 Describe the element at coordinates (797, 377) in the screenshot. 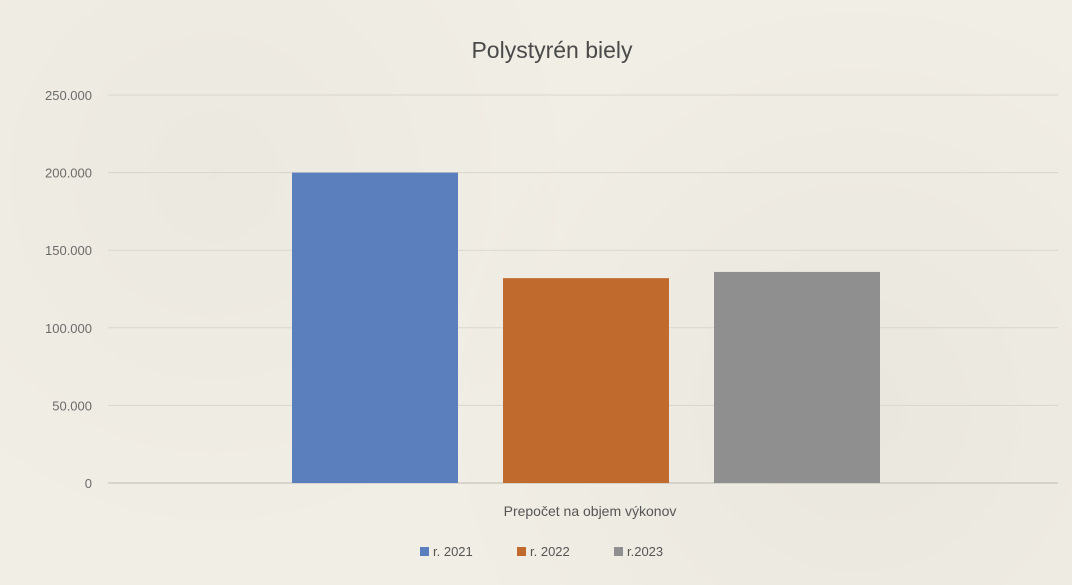

I see `bar-r-2023` at that location.